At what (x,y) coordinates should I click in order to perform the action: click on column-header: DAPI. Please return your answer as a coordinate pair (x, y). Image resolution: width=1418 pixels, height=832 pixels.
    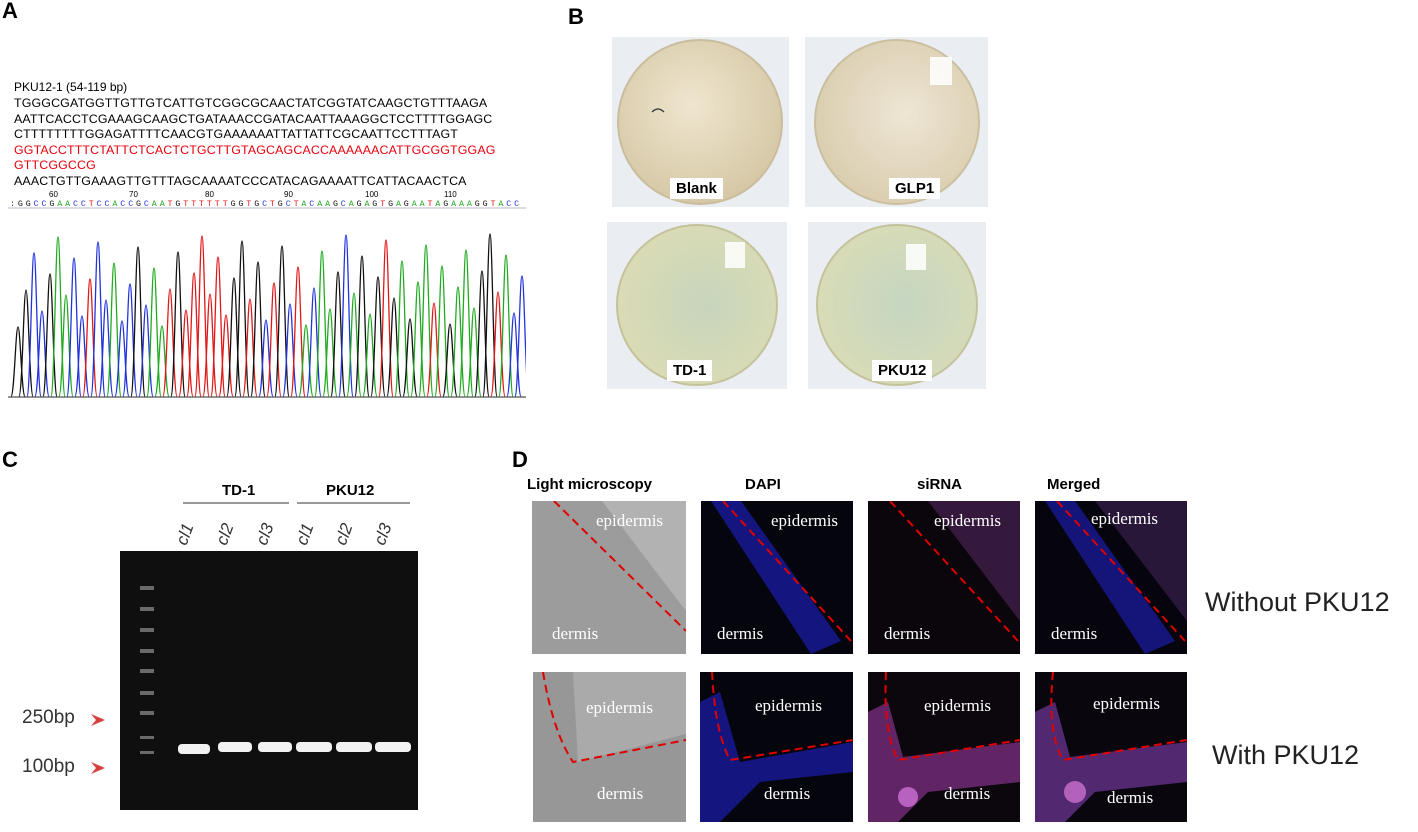
    Looking at the image, I should click on (763, 484).